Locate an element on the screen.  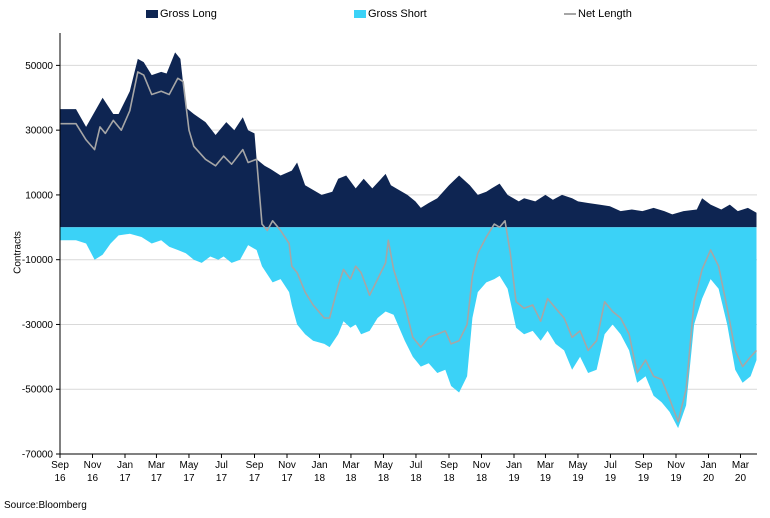
legend-label-gross-short: Gross Short is located at coordinates (397, 14).